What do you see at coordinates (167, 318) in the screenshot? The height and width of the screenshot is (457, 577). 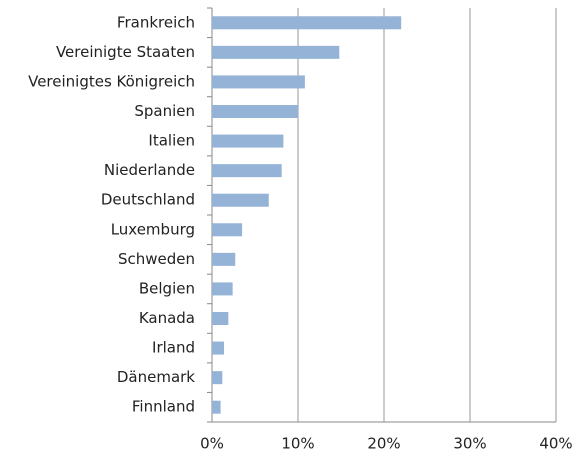 I see `y-tick-label: Kanada` at bounding box center [167, 318].